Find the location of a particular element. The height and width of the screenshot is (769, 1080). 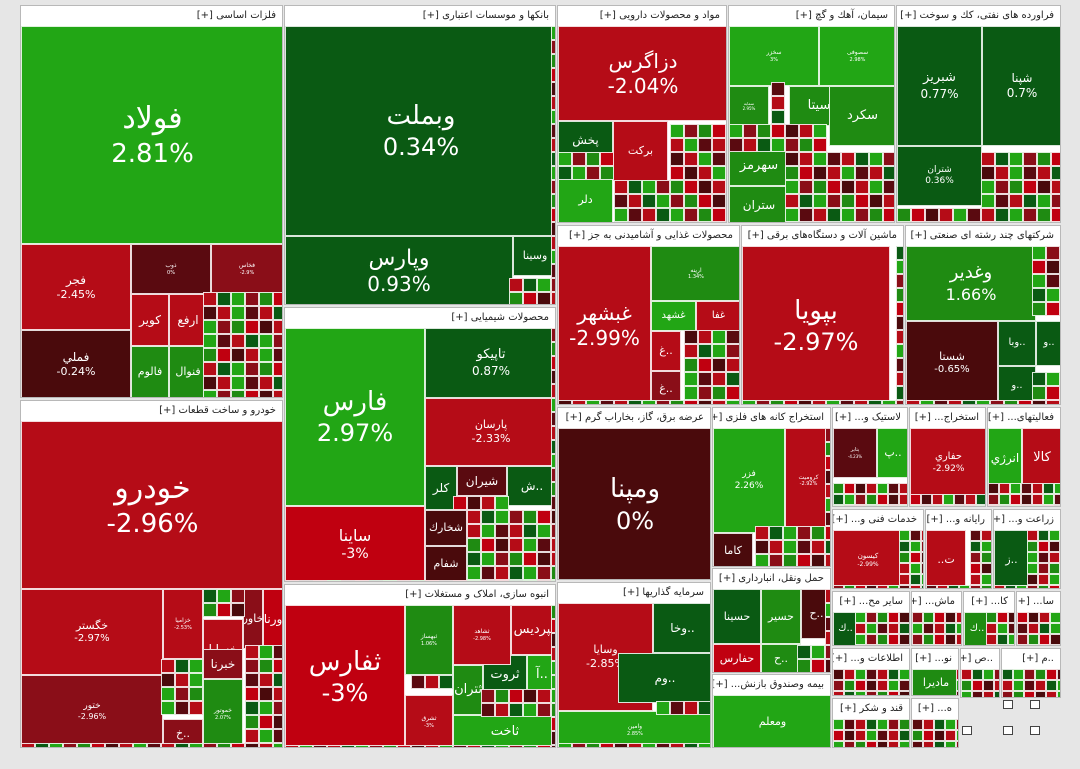

sector-header: مواد و محصولات دارویی [+] is located at coordinates (642, 16).